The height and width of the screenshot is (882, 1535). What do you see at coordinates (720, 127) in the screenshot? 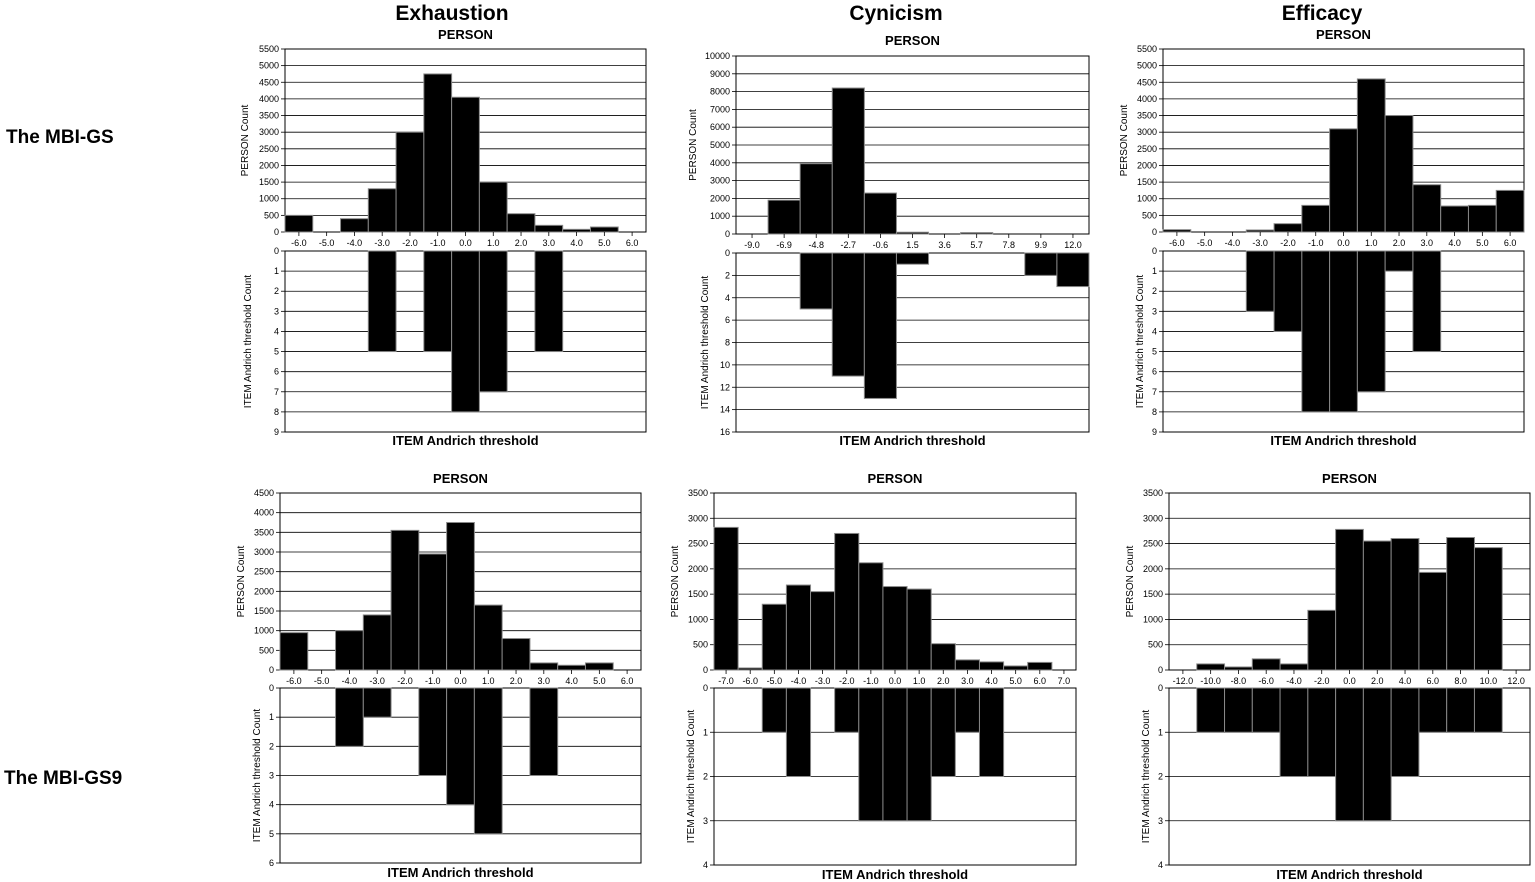
I see `person-y-tick-label: 6000` at bounding box center [720, 127].